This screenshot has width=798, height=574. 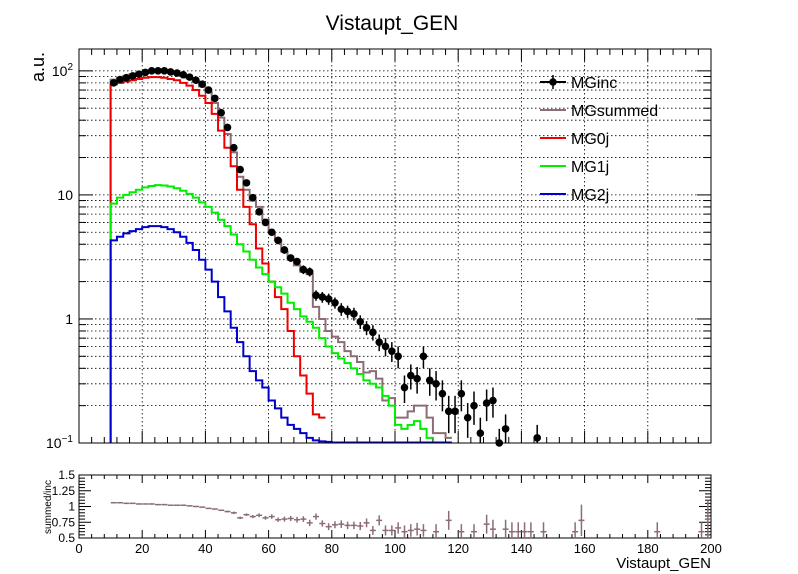 I want to click on legend-label: MG0j, so click(x=590, y=139).